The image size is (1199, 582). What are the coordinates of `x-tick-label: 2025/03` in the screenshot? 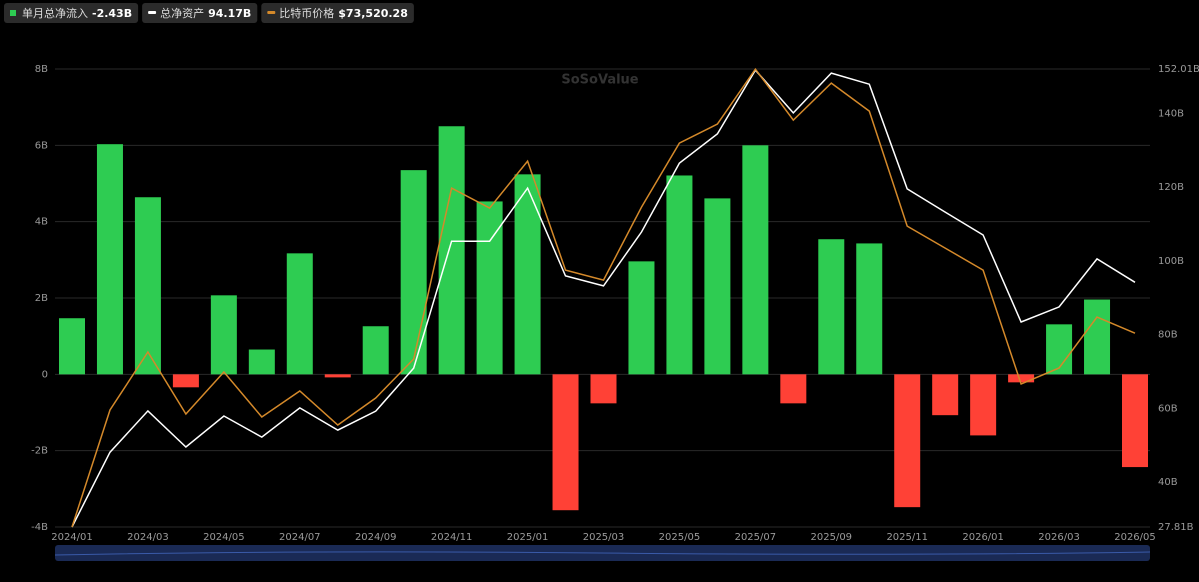 It's located at (604, 537).